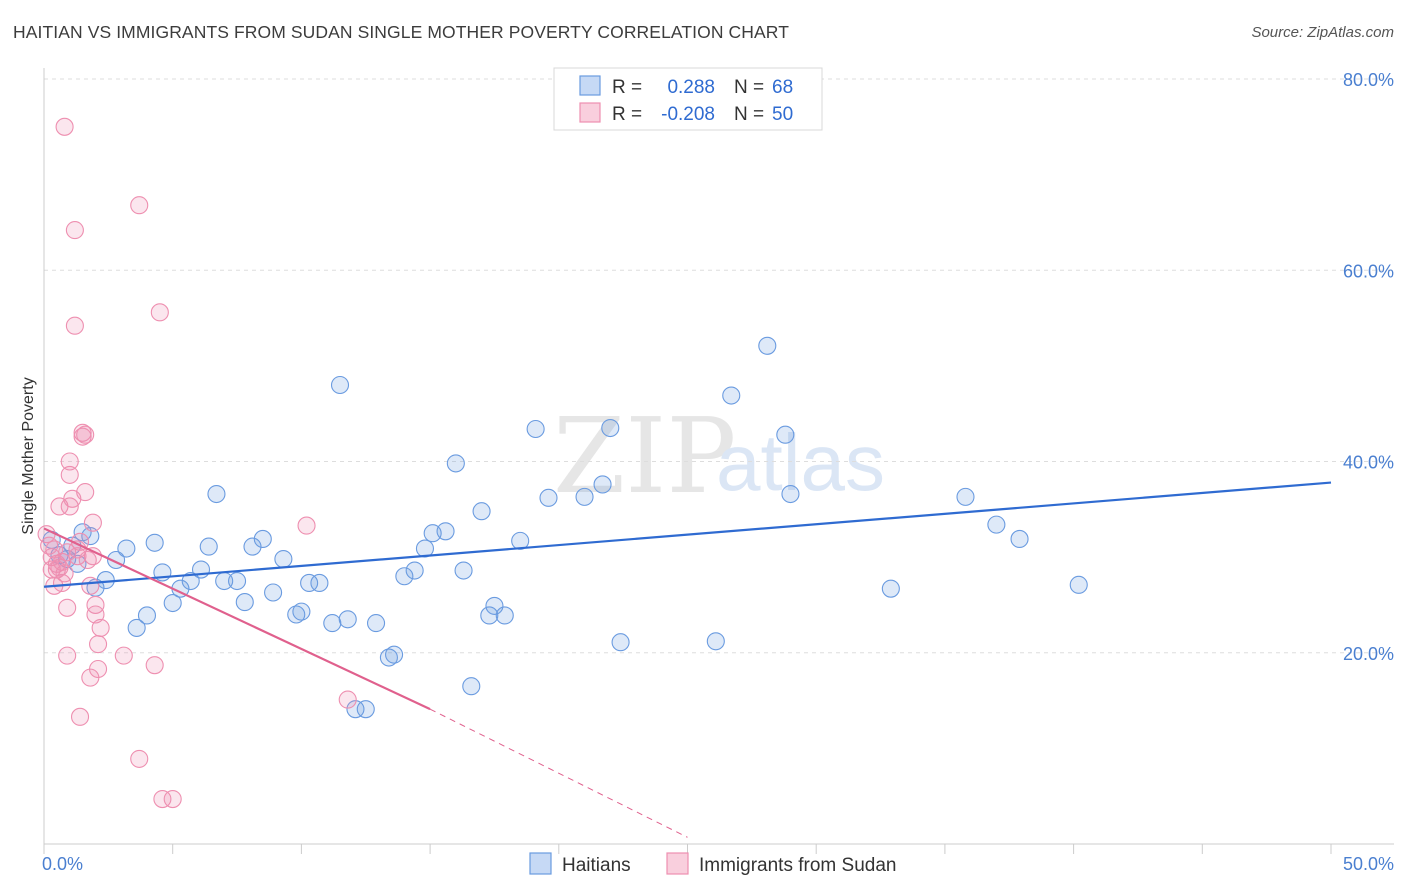 The height and width of the screenshot is (892, 1406). Describe the element at coordinates (644, 456) in the screenshot. I see `watermark-zip: ZIP` at that location.